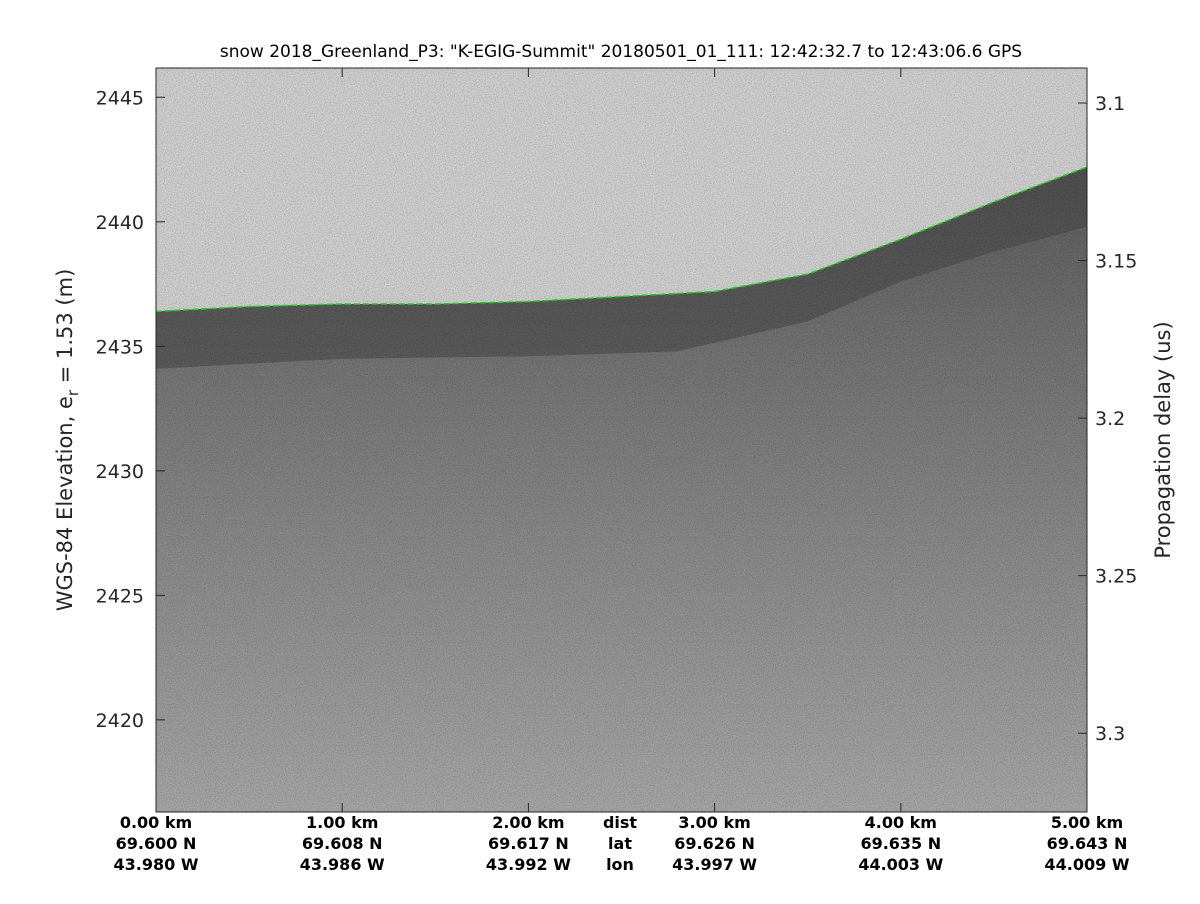  I want to click on y-left-tick-label: 2435, so click(120, 347).